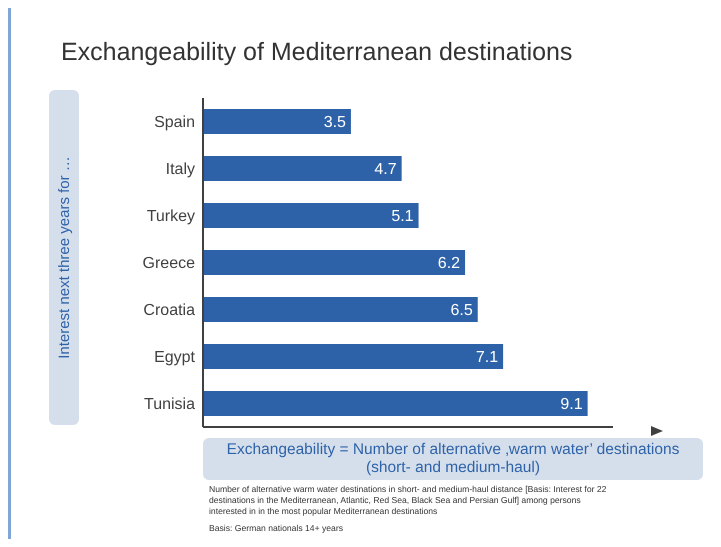 The image size is (721, 547). Describe the element at coordinates (571, 405) in the screenshot. I see `data-label: 9.1` at that location.